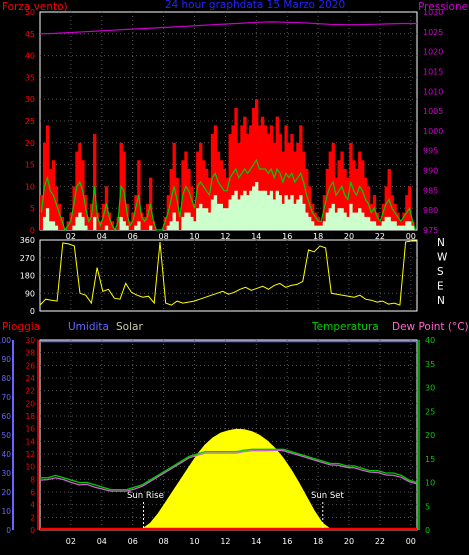  What do you see at coordinates (440, 287) in the screenshot?
I see `compass-label: E` at bounding box center [440, 287].